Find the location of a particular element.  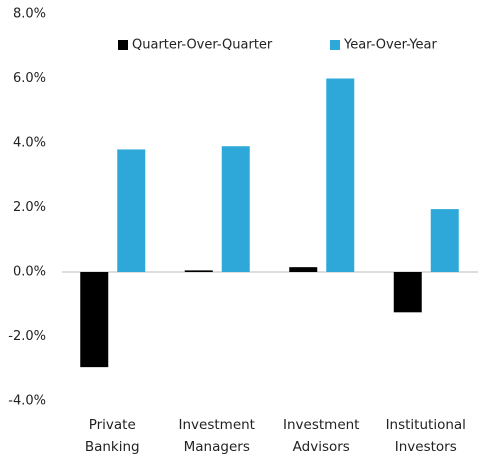

legend-label: Year-Over-Year is located at coordinates (390, 45).